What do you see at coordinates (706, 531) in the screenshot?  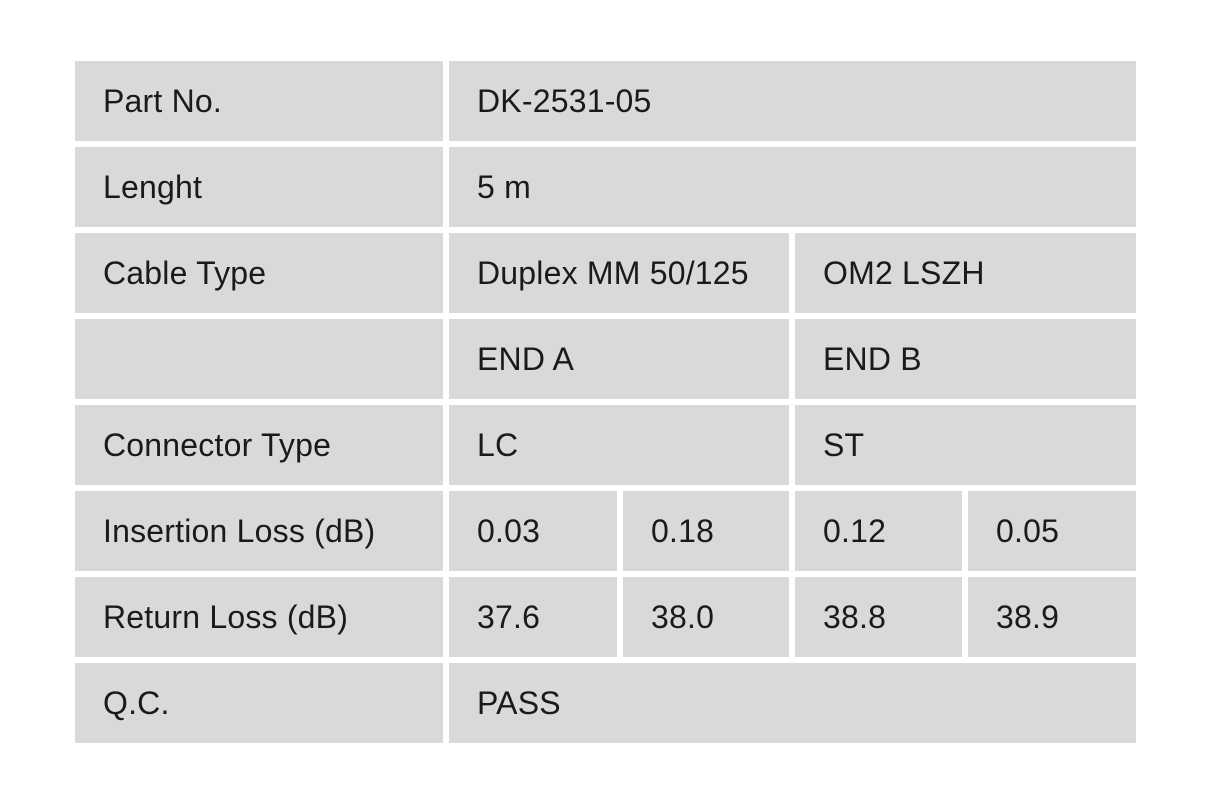 I see `insertion-loss-value-2: 0.18` at bounding box center [706, 531].